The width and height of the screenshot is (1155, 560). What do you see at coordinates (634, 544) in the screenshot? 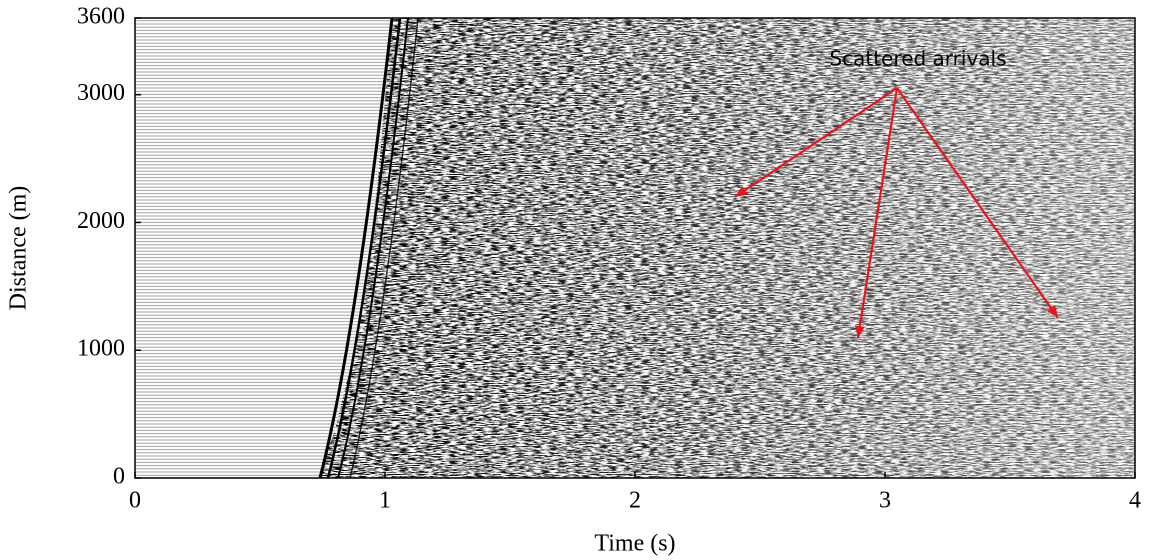
I see `x-axis-title: Time (s)` at bounding box center [634, 544].